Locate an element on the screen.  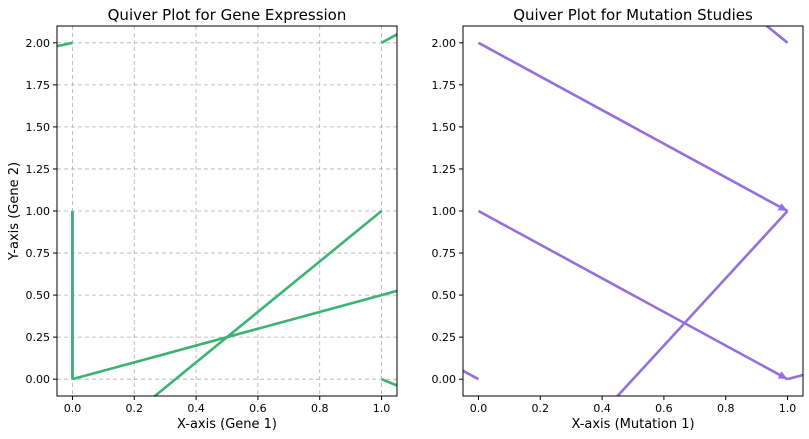
x-axis-label: X-axis (Mutation 1) is located at coordinates (632, 424).